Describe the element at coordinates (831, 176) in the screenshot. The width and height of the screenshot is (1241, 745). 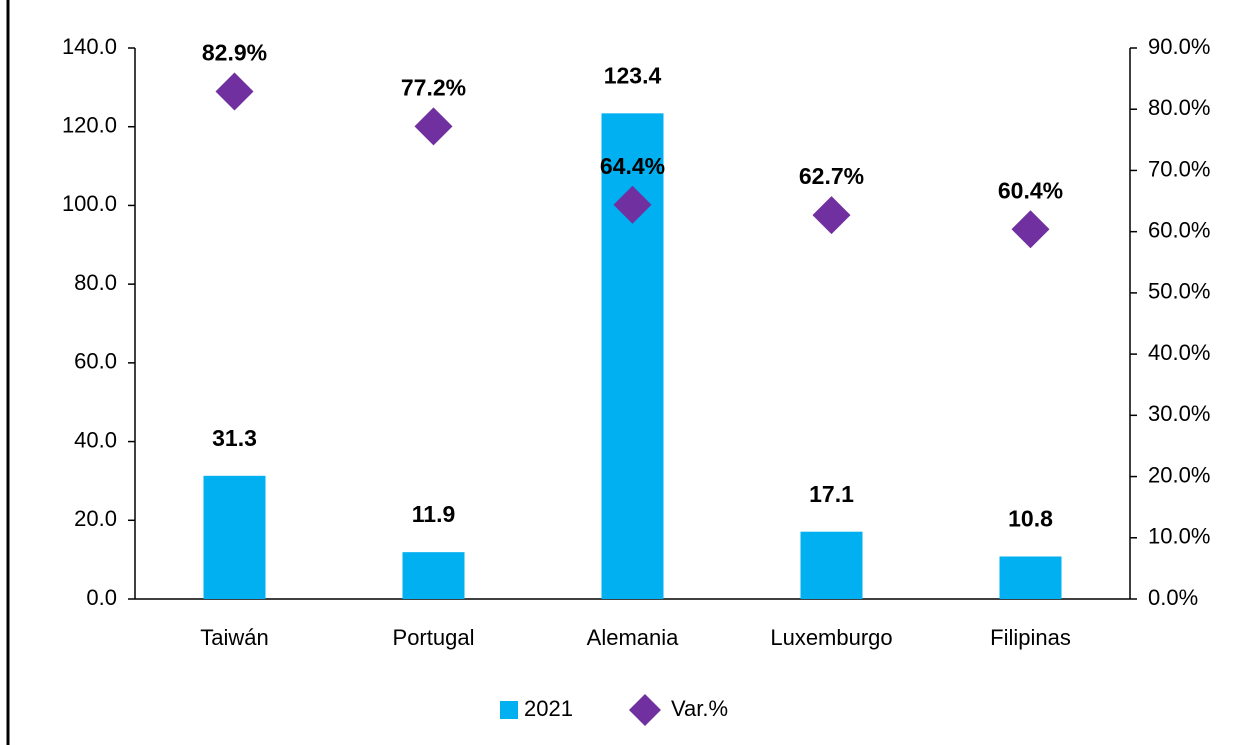
I see `marker-value-label: 62.7%` at that location.